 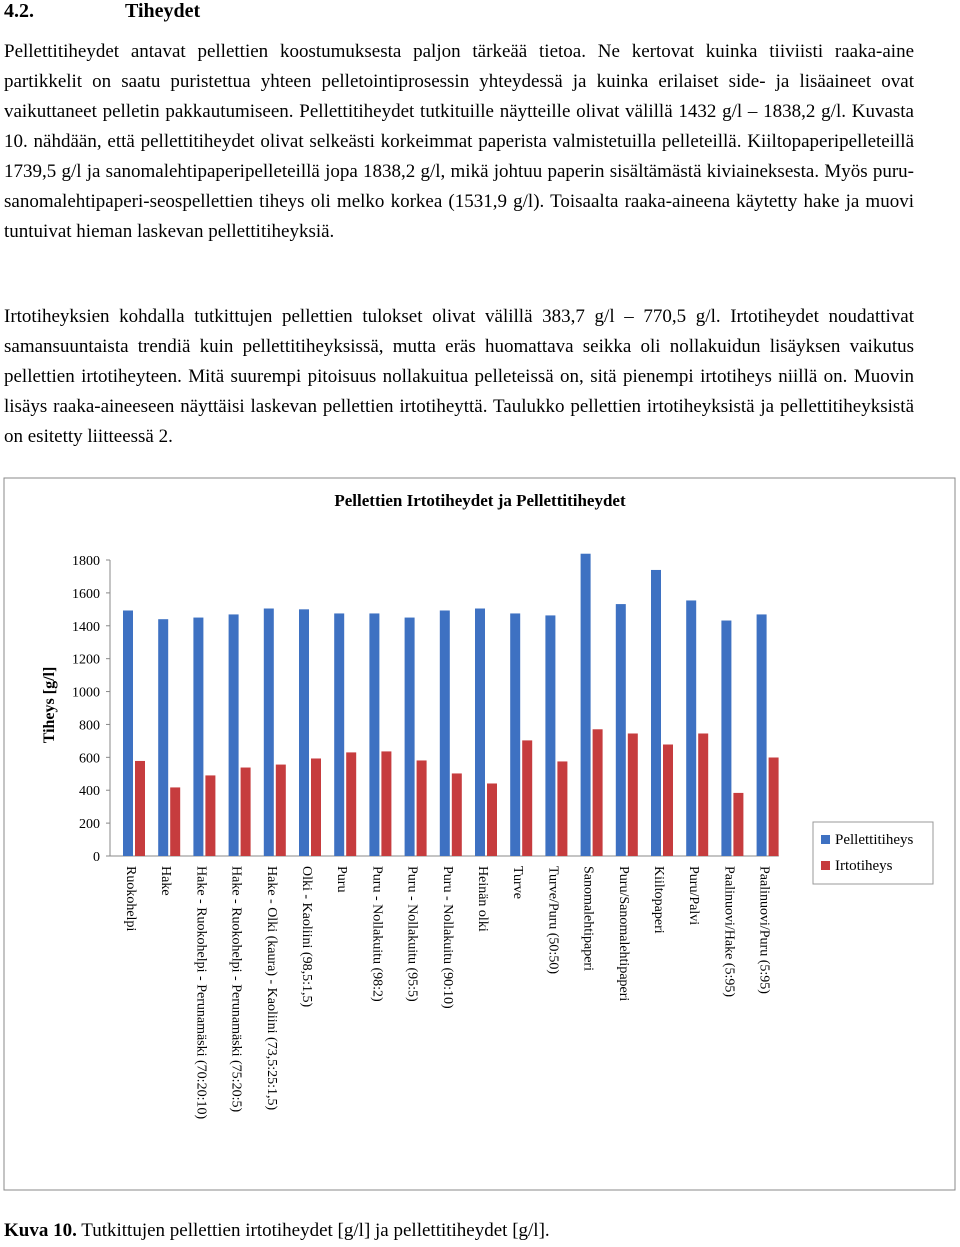 I want to click on section-title: Tiheydet, so click(x=163, y=11).